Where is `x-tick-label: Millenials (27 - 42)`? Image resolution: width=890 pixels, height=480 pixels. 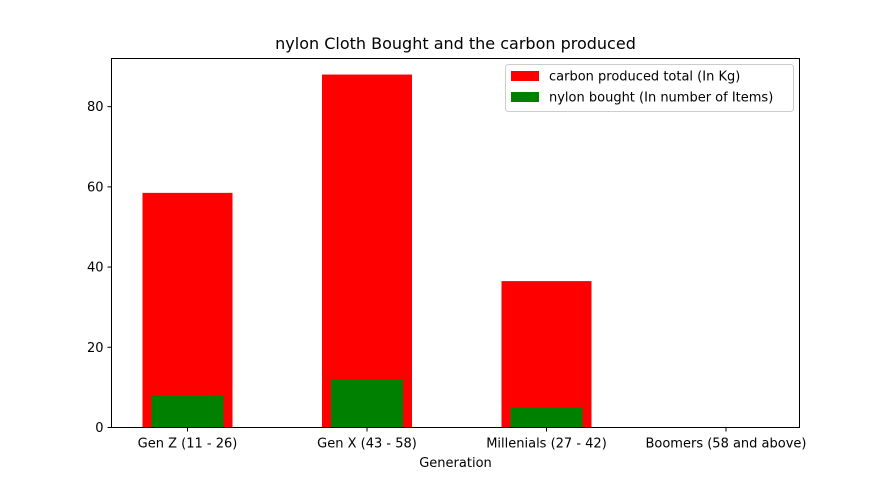 x-tick-label: Millenials (27 - 42) is located at coordinates (546, 444).